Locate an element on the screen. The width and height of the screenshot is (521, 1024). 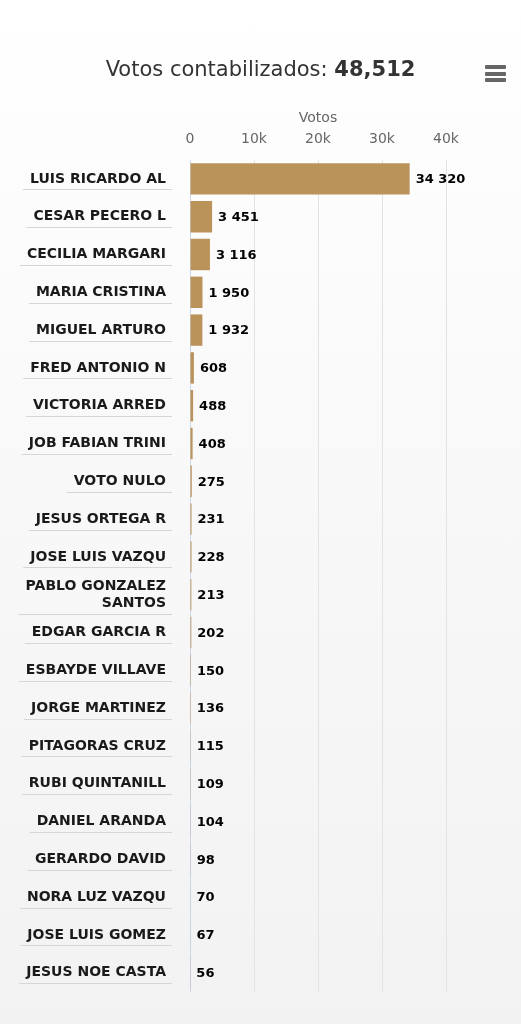
y-tick-label: VOTO NULO is located at coordinates (120, 479).